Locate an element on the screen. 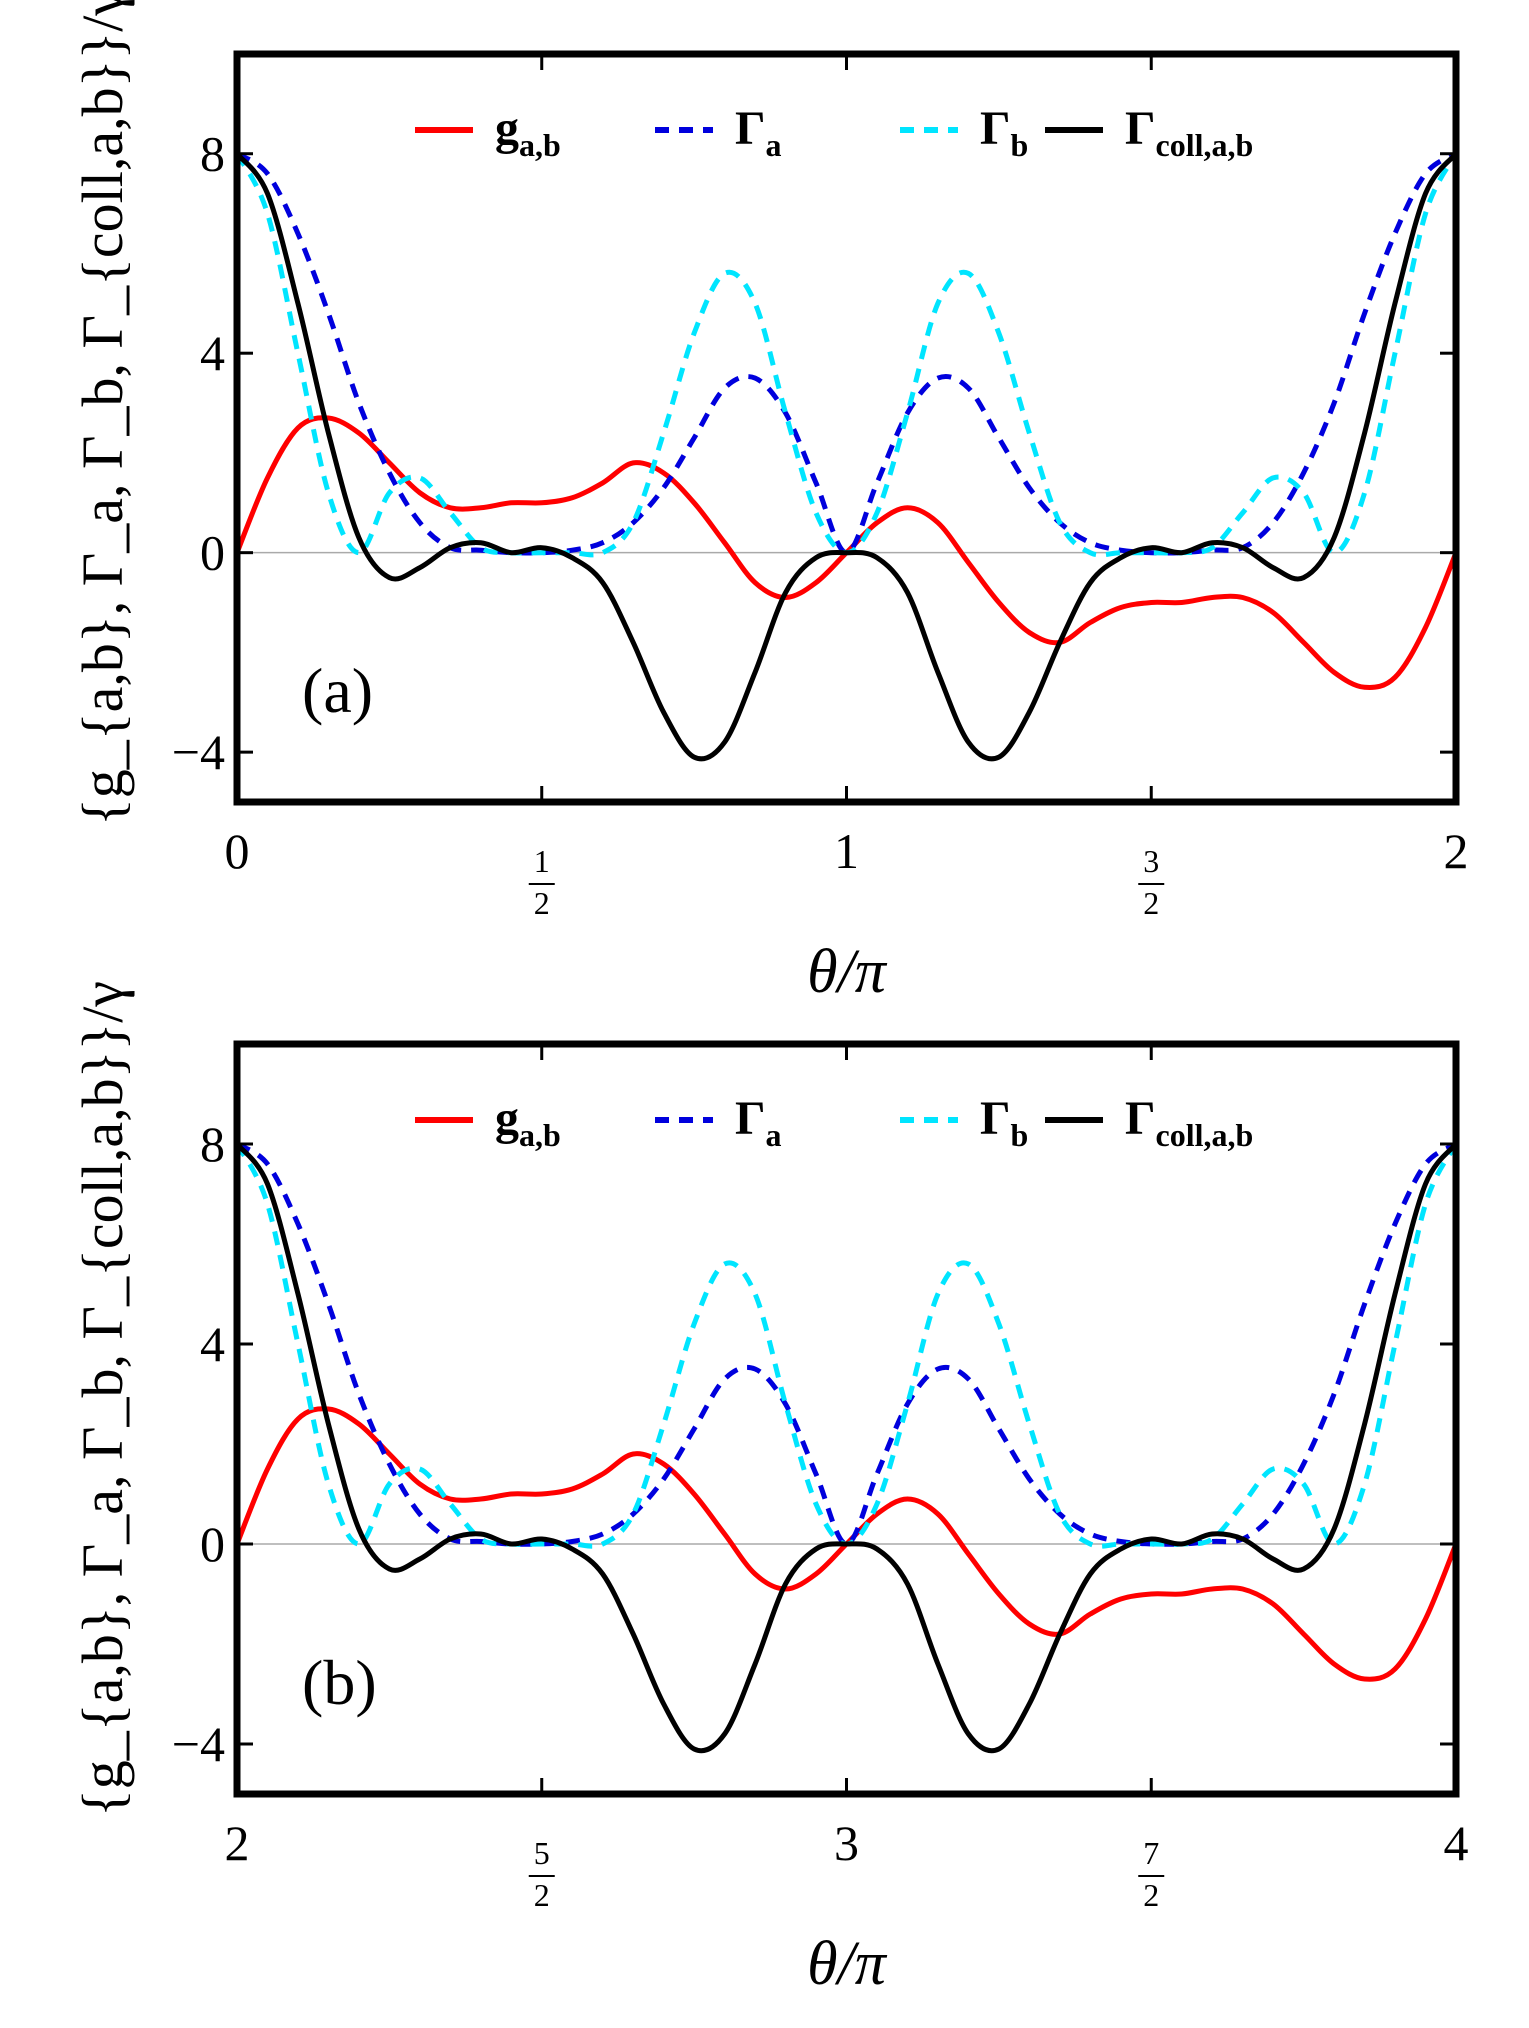 The width and height of the screenshot is (1529, 2028). x-tick-label: 1 is located at coordinates (846, 851).